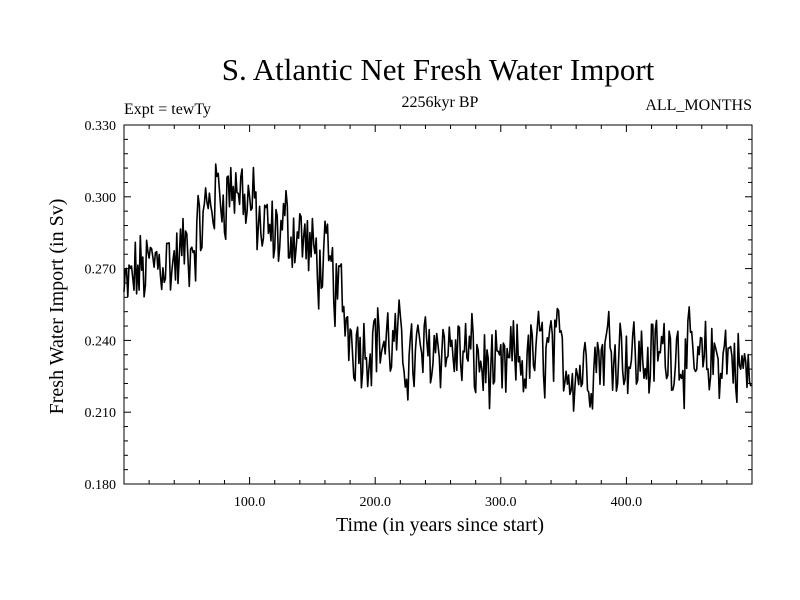 This screenshot has height=600, width=800. What do you see at coordinates (698, 105) in the screenshot?
I see `months-label: ALL_MONTHS` at bounding box center [698, 105].